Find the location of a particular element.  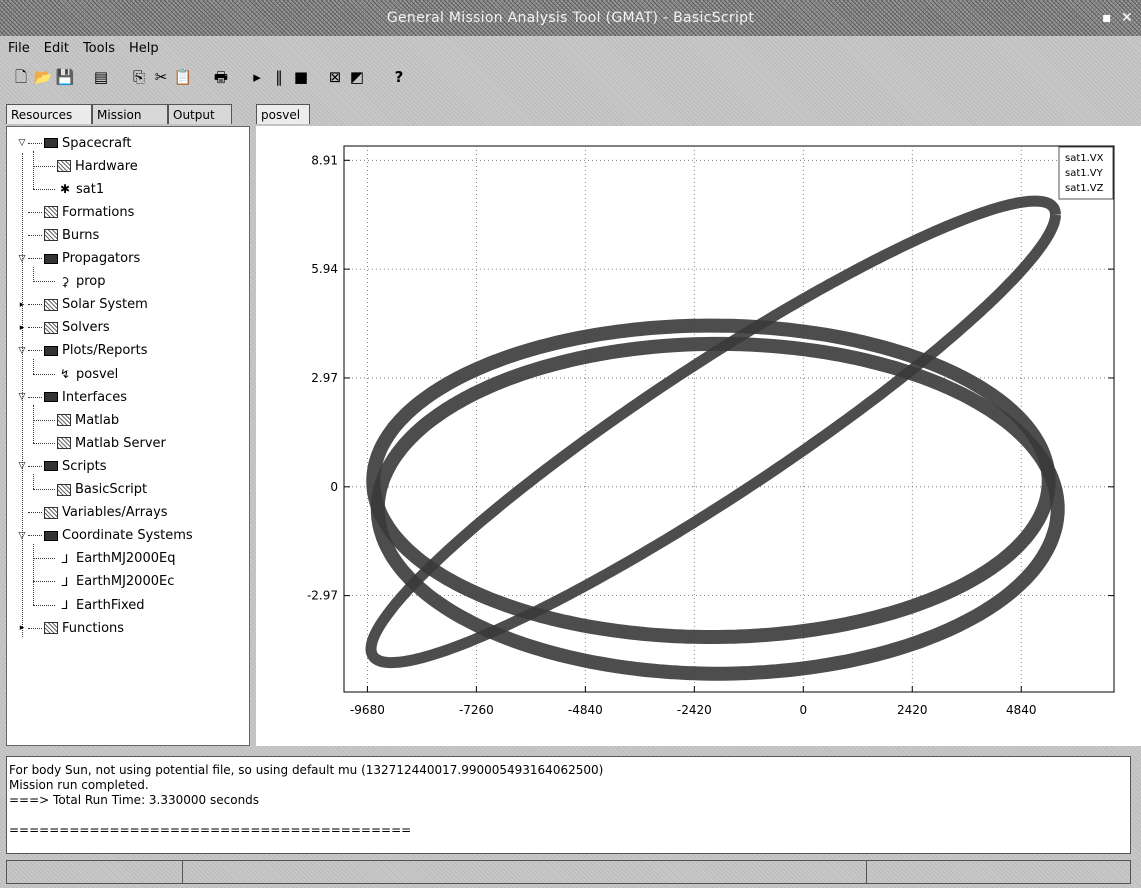

x-tick-label: 4840 is located at coordinates (1021, 710).